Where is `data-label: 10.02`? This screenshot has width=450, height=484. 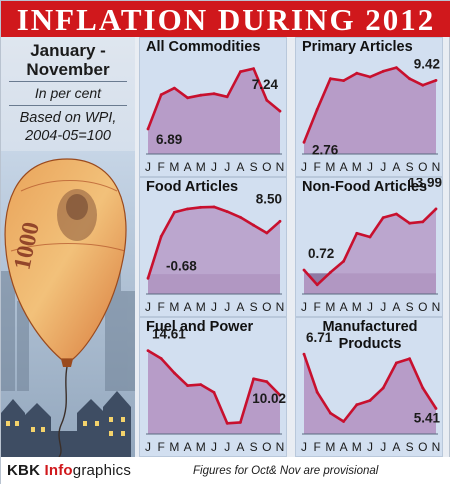 data-label: 10.02 is located at coordinates (269, 398).